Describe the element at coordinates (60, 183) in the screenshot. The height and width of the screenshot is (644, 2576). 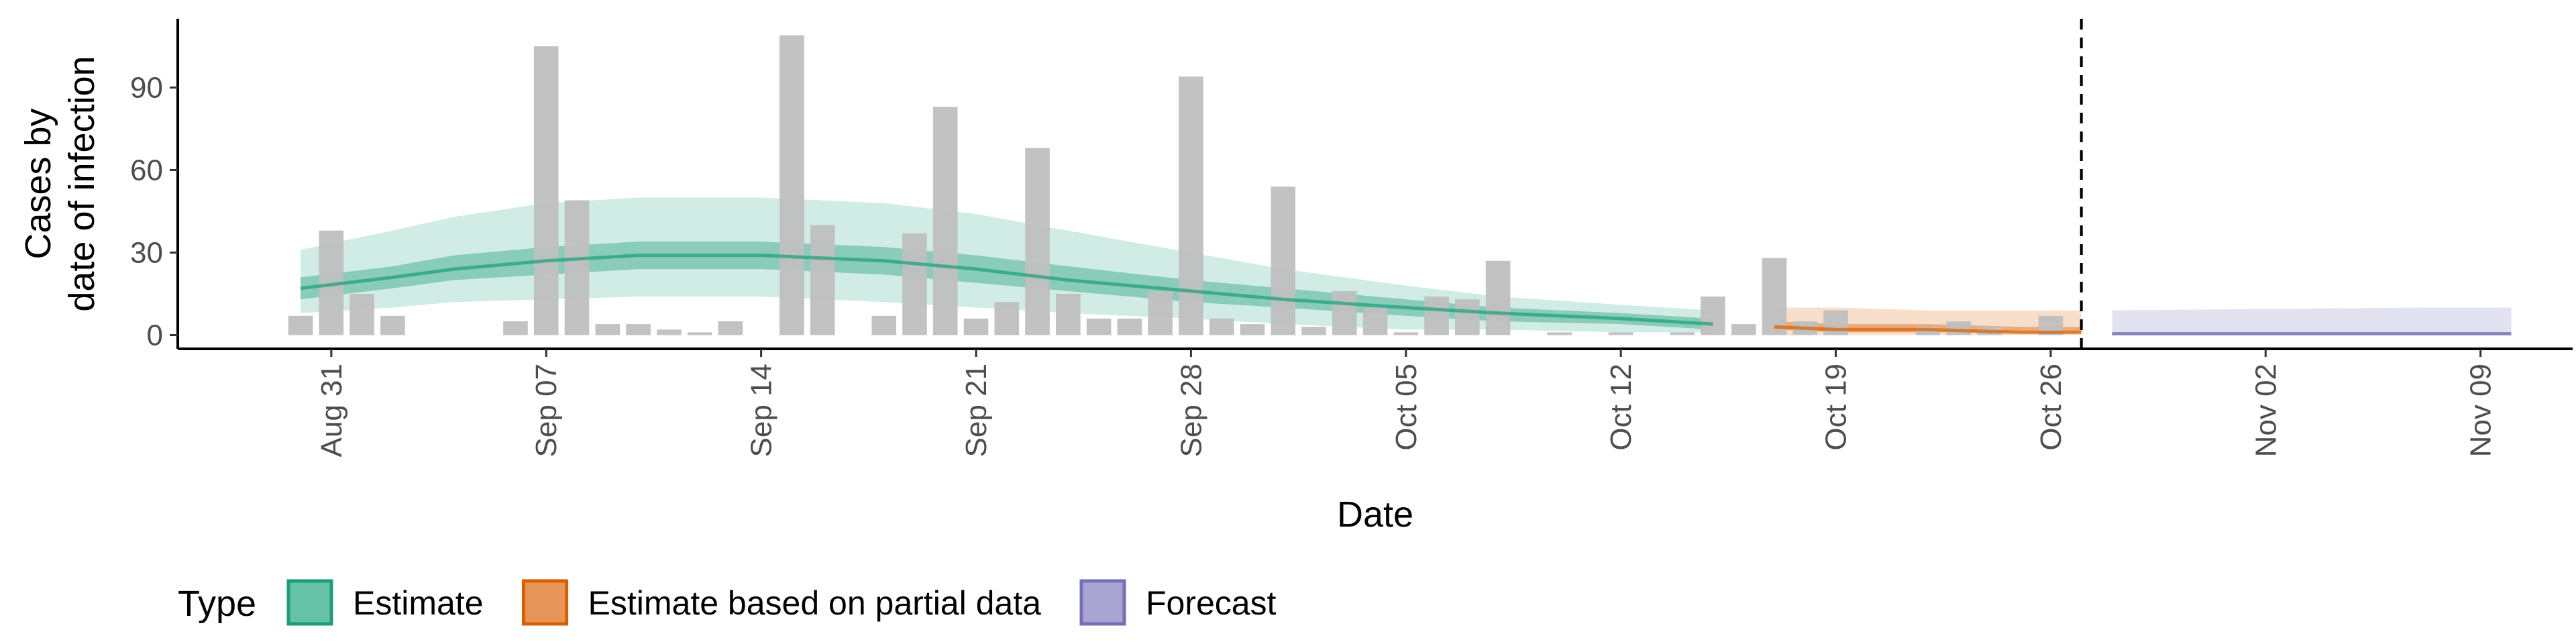
I see `y-axis-title: Cases by date of infection` at that location.